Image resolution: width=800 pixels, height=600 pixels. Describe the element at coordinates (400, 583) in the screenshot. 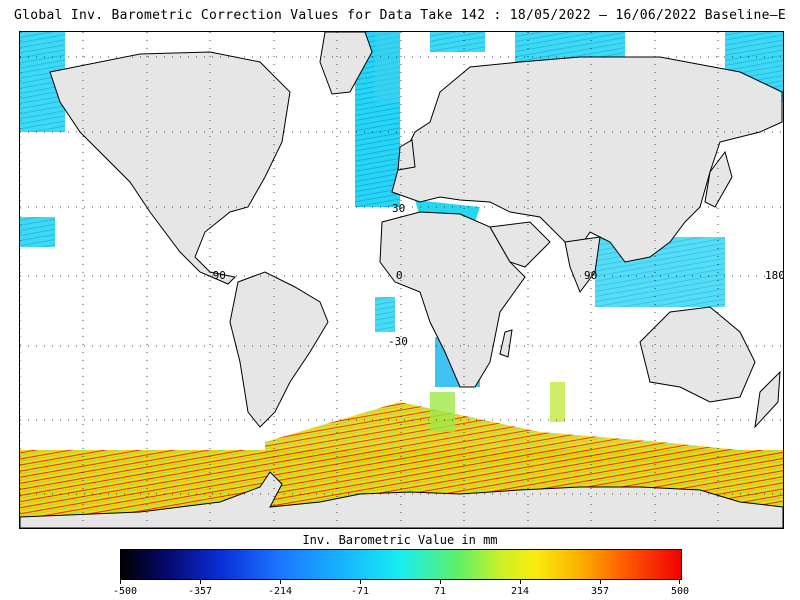

I see `colorbar-ticks` at that location.